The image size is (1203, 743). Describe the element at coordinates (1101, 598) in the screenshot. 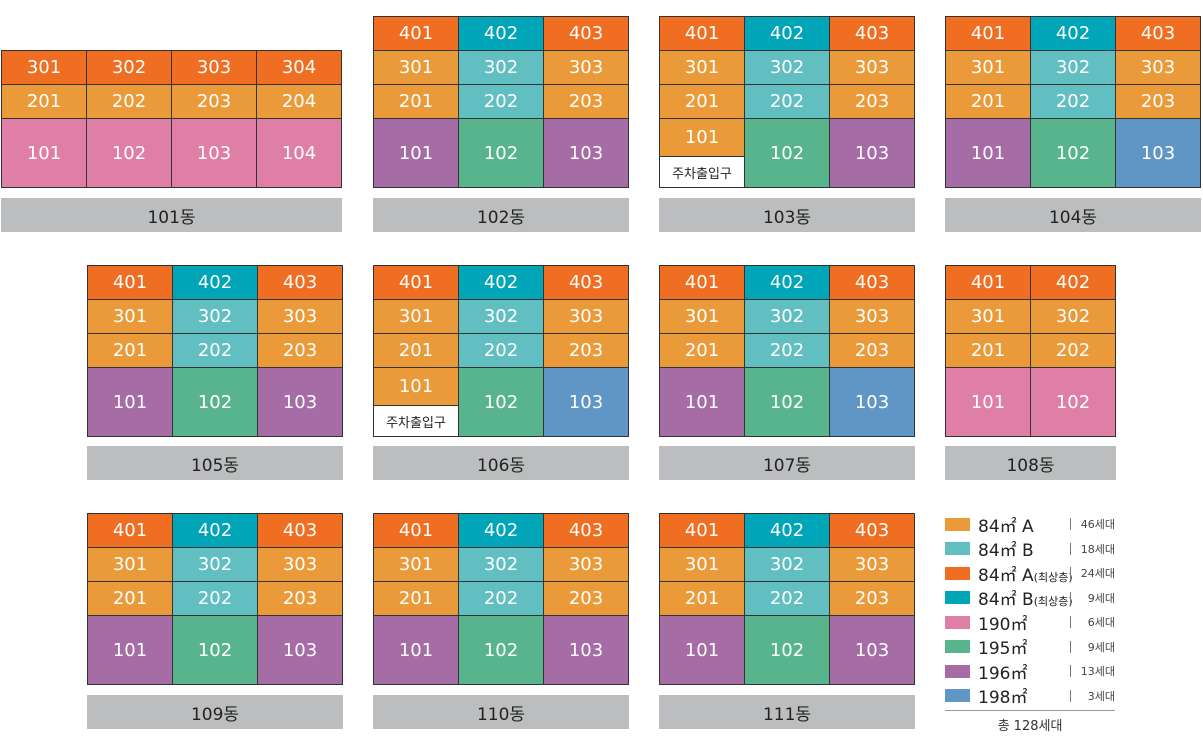

I see `legend-count: 9세대` at that location.